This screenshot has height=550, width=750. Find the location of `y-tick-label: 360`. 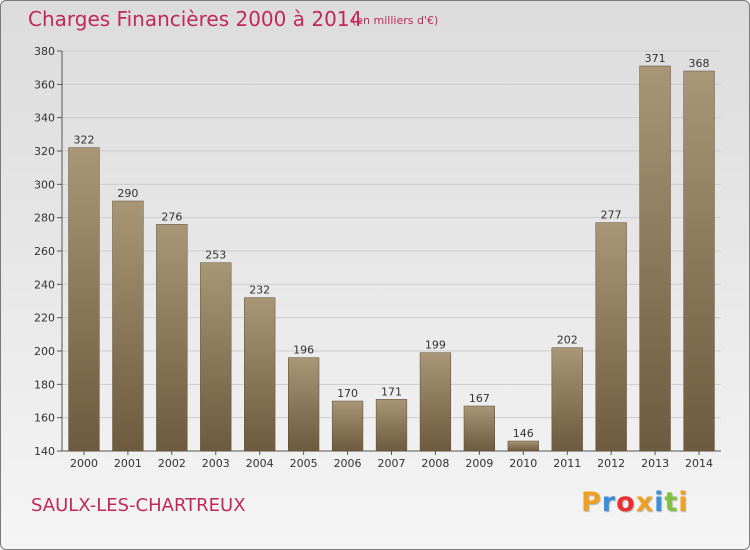

y-tick-label: 360 is located at coordinates (44, 84).